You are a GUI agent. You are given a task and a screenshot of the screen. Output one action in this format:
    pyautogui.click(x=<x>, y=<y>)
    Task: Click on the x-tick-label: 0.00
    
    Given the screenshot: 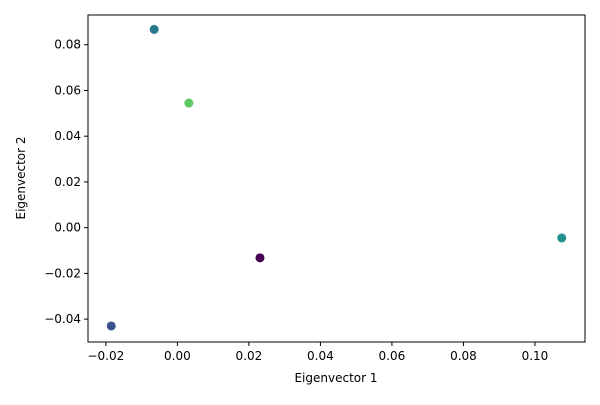 What is the action you would take?
    pyautogui.click(x=177, y=356)
    